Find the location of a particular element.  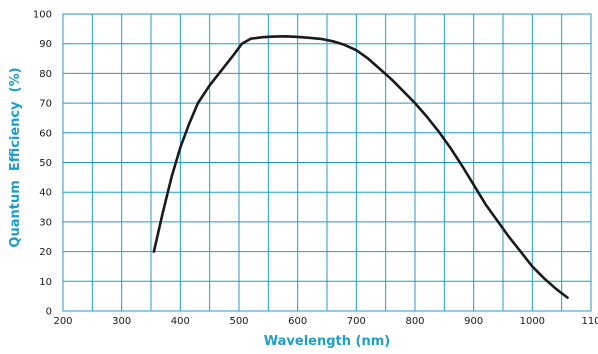

y-tick-label: 40 is located at coordinates (45, 193).